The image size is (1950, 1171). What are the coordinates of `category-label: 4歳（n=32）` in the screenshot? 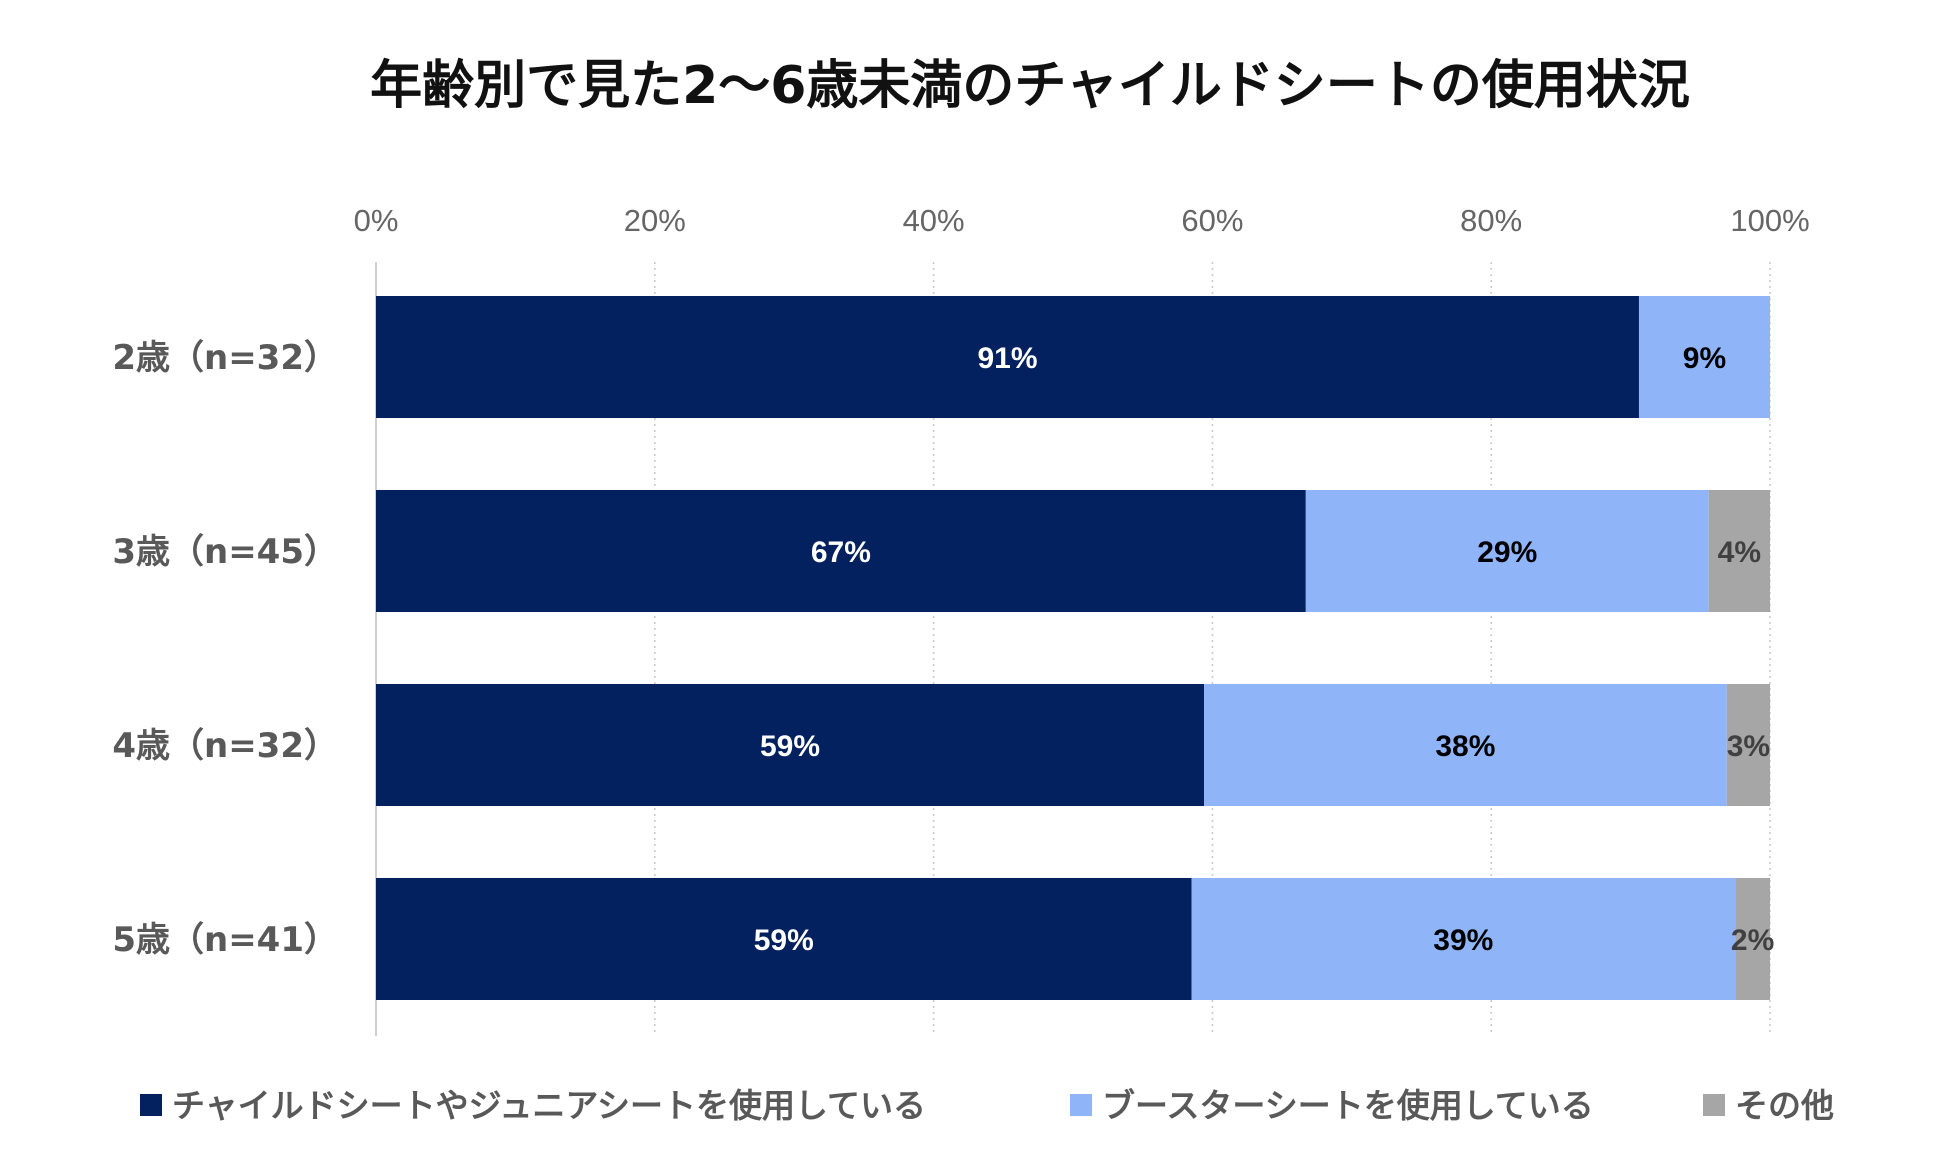 It's located at (225, 746).